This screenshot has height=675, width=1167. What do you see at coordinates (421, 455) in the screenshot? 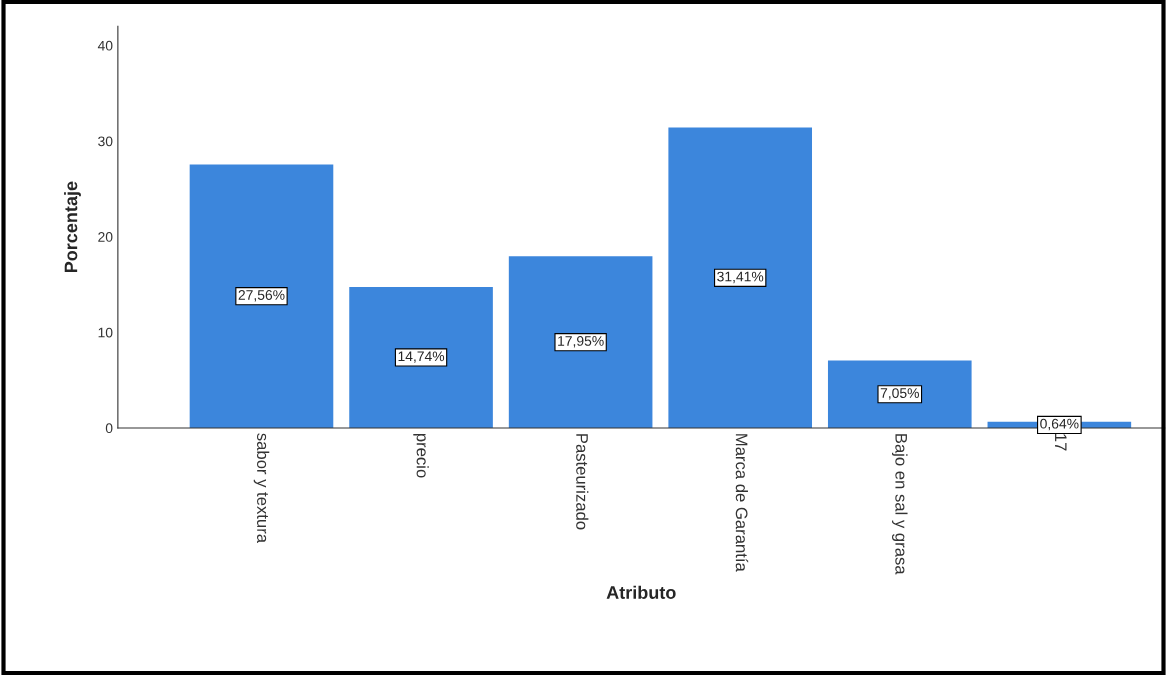
I see `x-tick-label: precio` at bounding box center [421, 455].